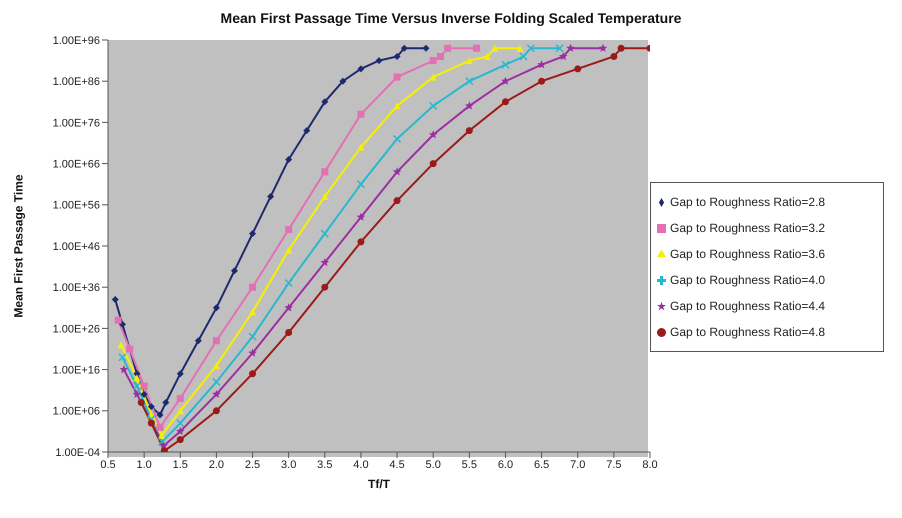  Describe the element at coordinates (542, 464) in the screenshot. I see `x-tick-label: 6.5` at that location.